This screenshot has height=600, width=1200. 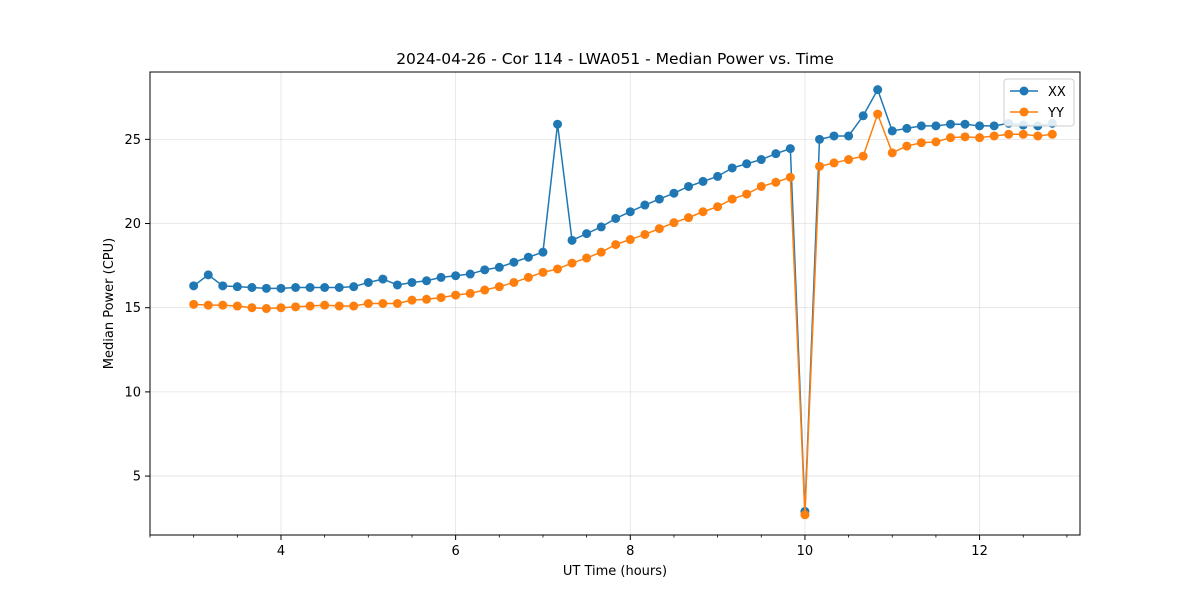 What do you see at coordinates (979, 551) in the screenshot?
I see `x-tick-label: 12` at bounding box center [979, 551].